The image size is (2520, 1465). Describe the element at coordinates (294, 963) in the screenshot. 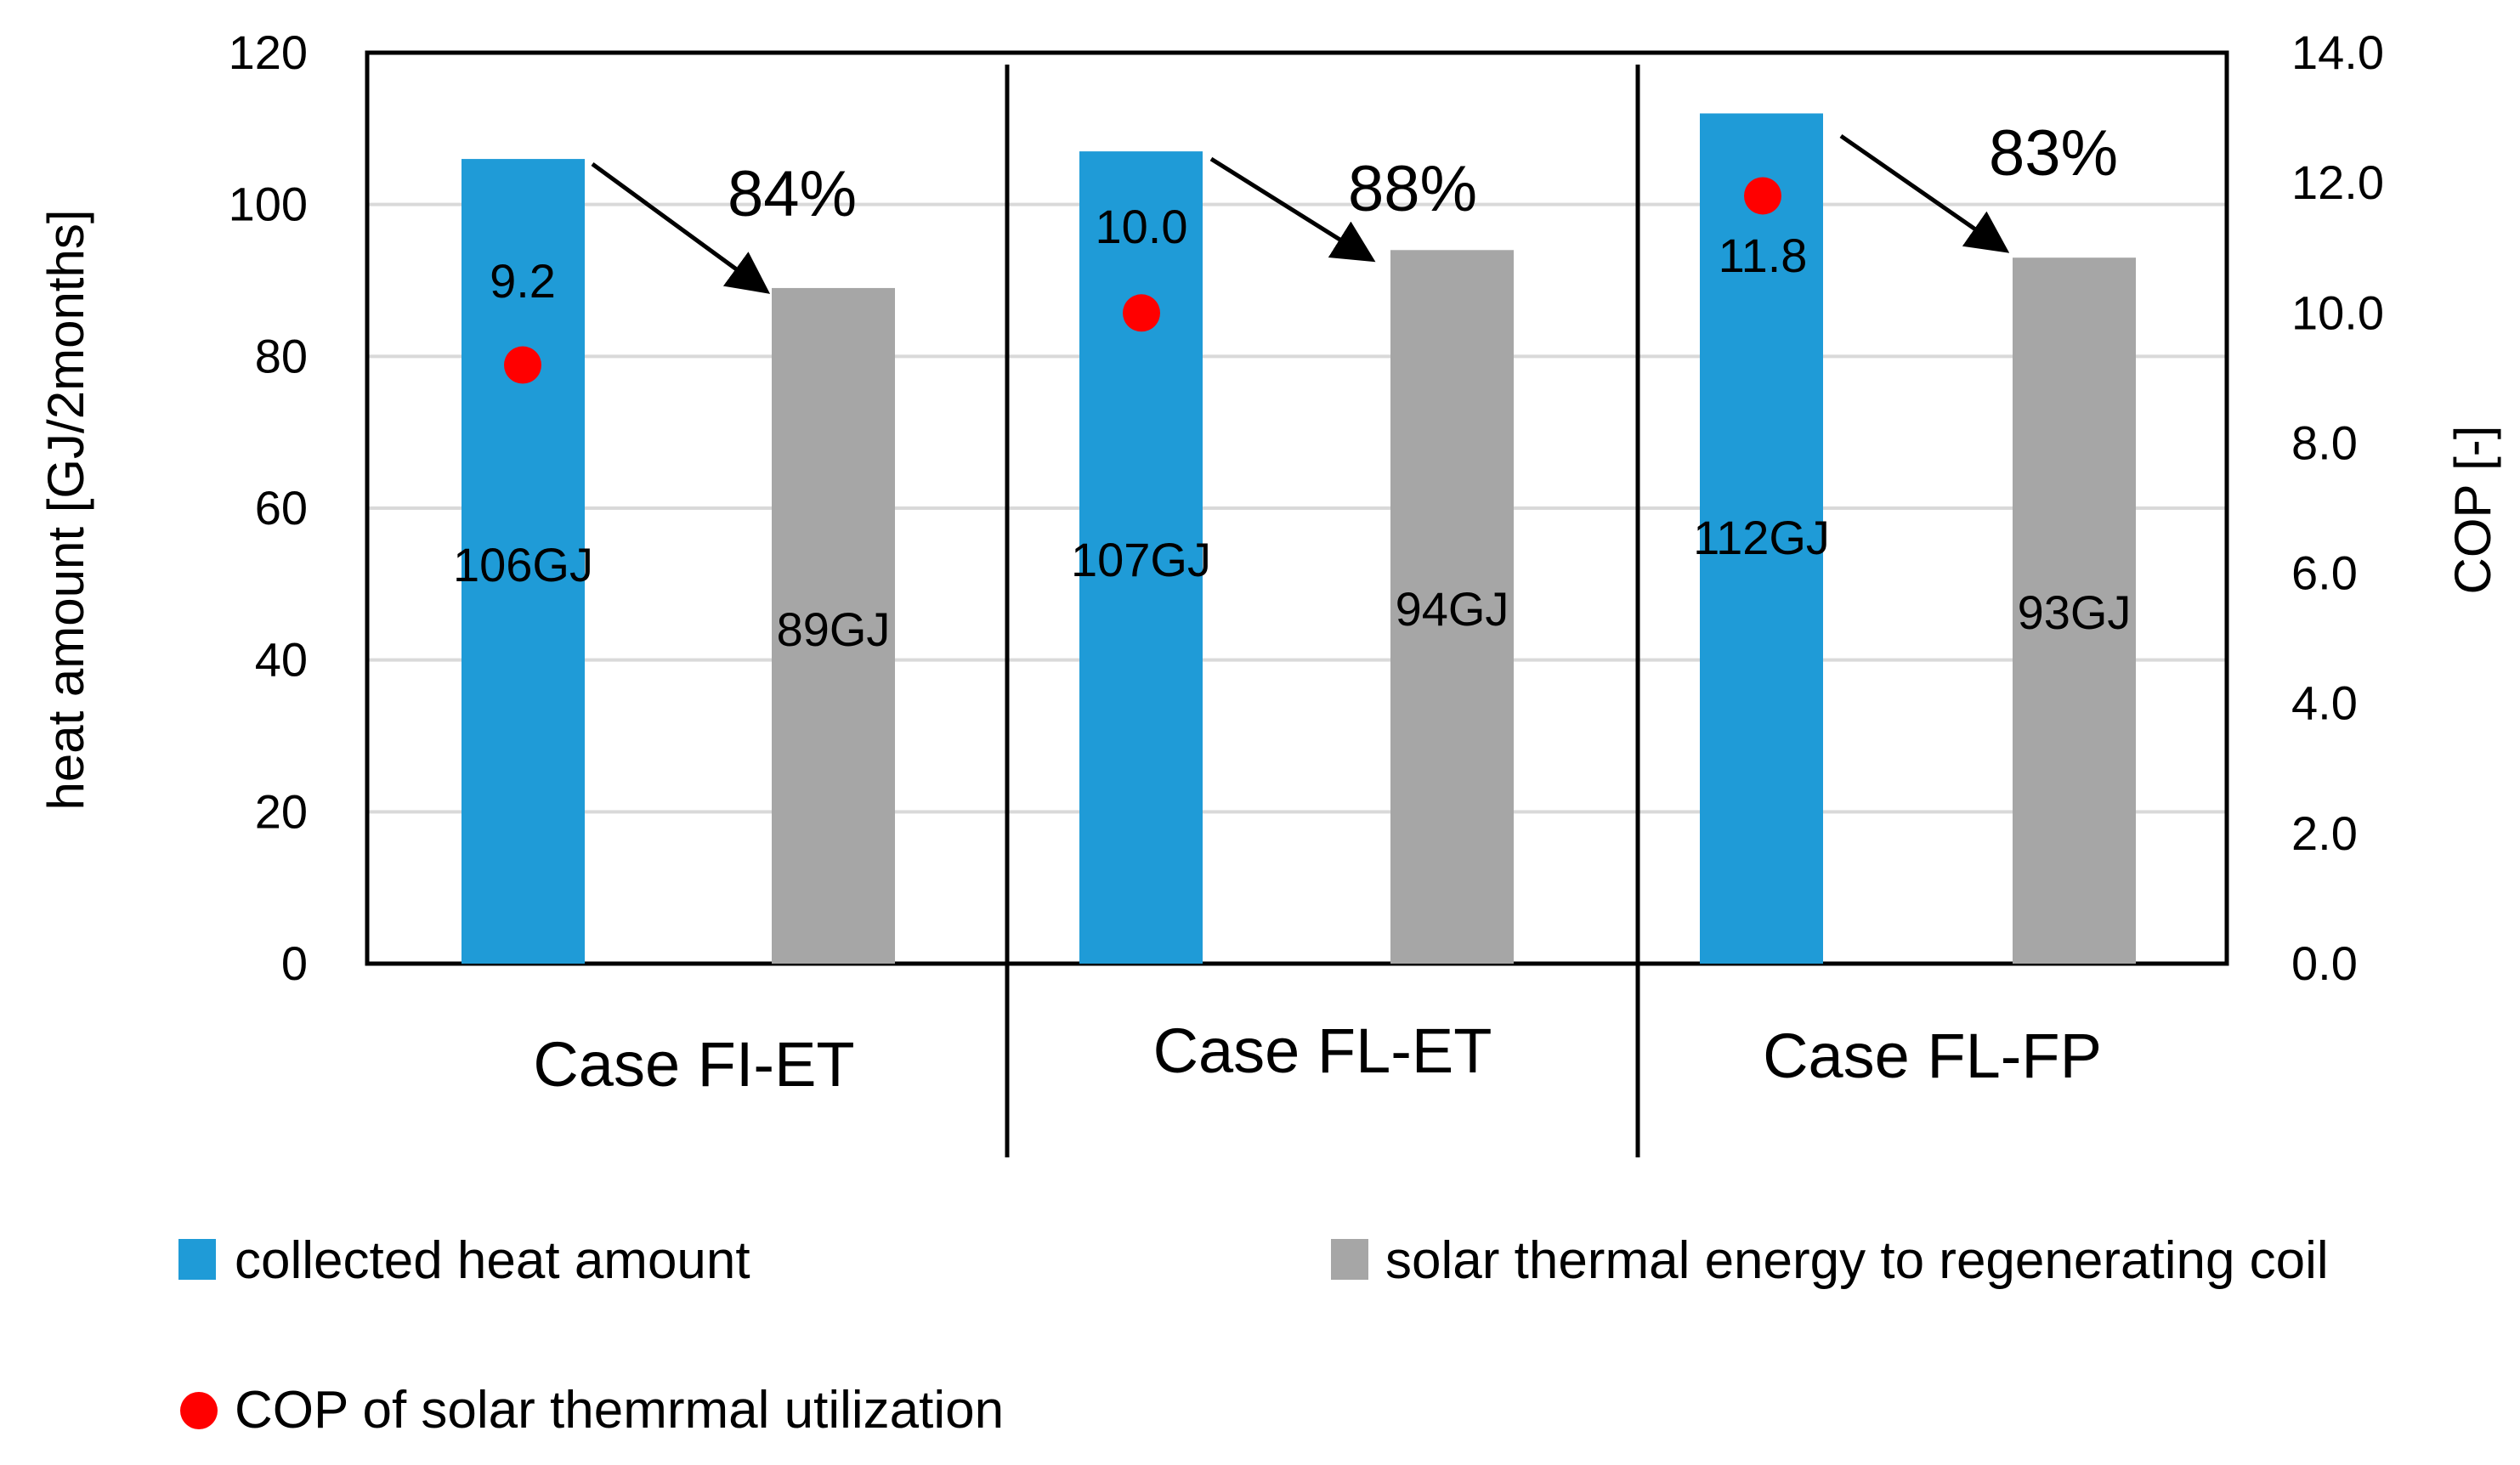

I see `y-tick-label: 0` at that location.